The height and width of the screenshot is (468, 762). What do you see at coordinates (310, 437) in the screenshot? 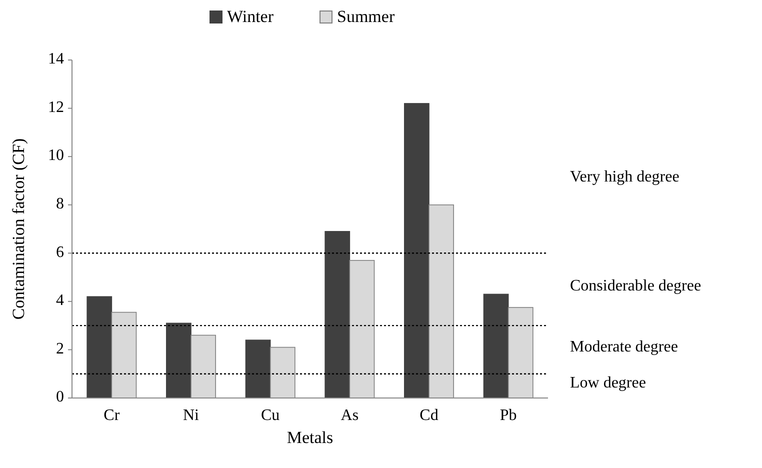
I see `x-axis-title: Metals` at bounding box center [310, 437].